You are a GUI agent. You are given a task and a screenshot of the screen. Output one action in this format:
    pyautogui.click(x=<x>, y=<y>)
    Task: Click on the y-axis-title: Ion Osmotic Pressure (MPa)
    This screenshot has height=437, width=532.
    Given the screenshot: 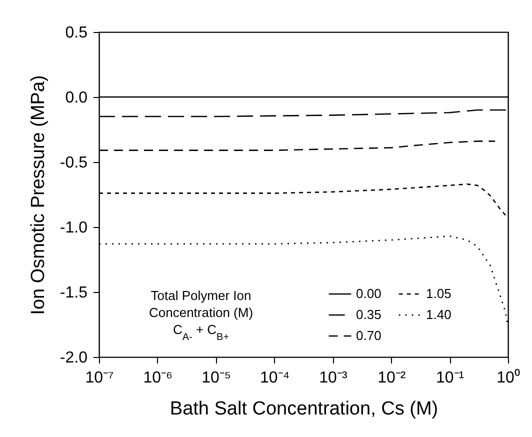 What is the action you would take?
    pyautogui.click(x=38, y=195)
    